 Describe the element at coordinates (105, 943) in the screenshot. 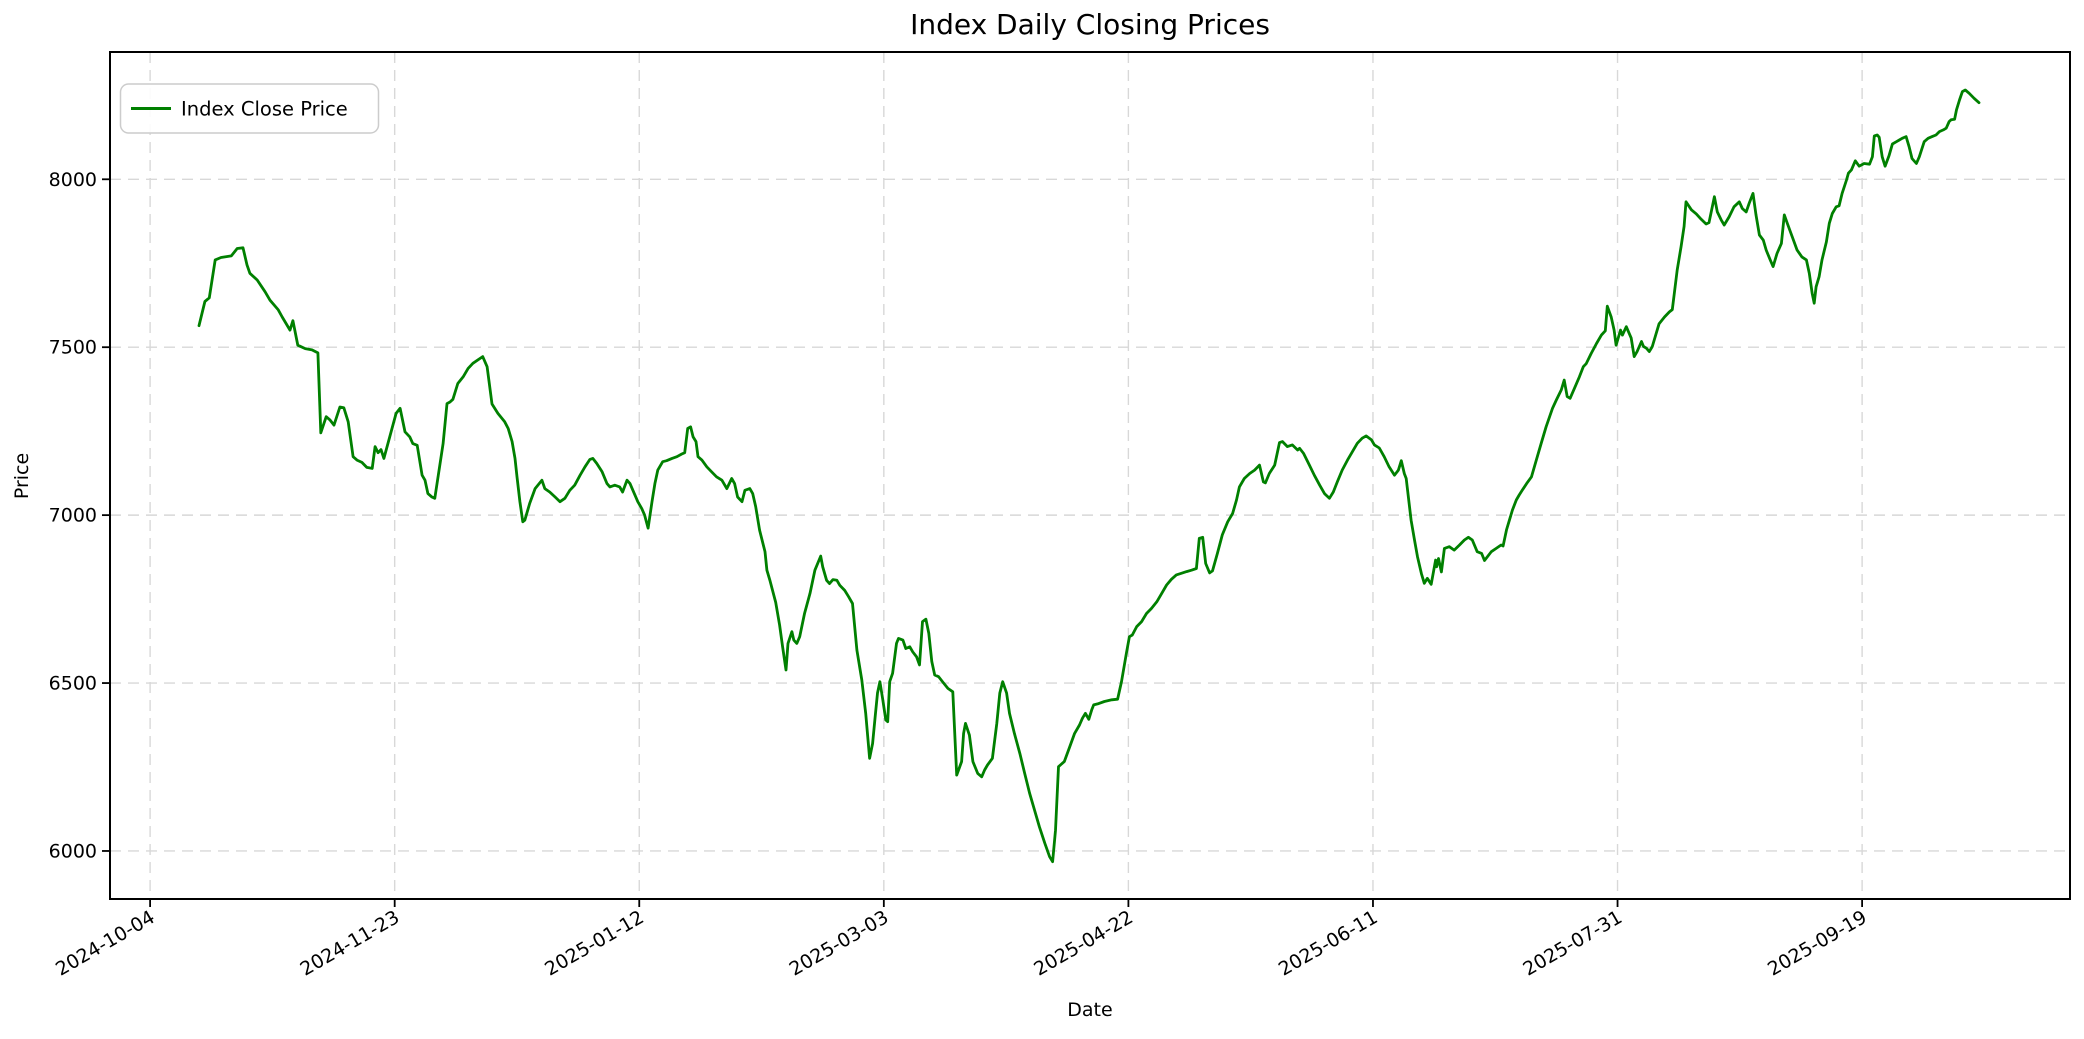

I see `x-tick-label: 2024-10-04` at that location.